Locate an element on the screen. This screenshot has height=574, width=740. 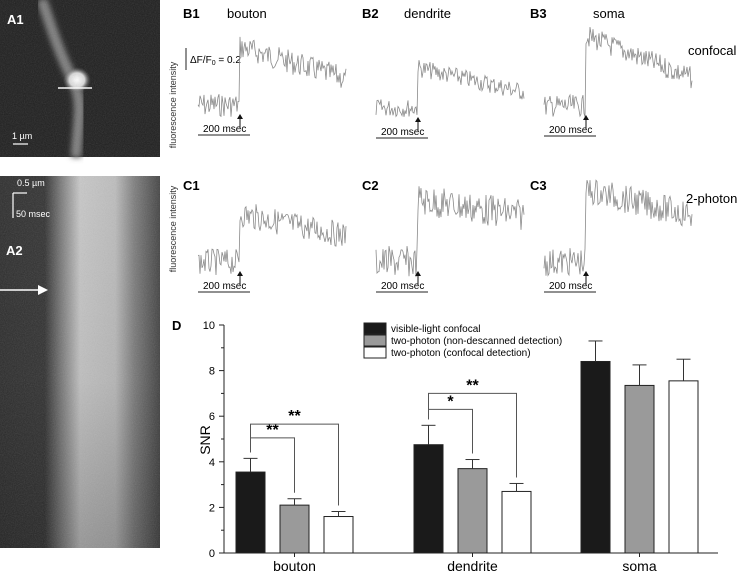
panel-a1-image: A1 1 µm is located at coordinates (80, 79).